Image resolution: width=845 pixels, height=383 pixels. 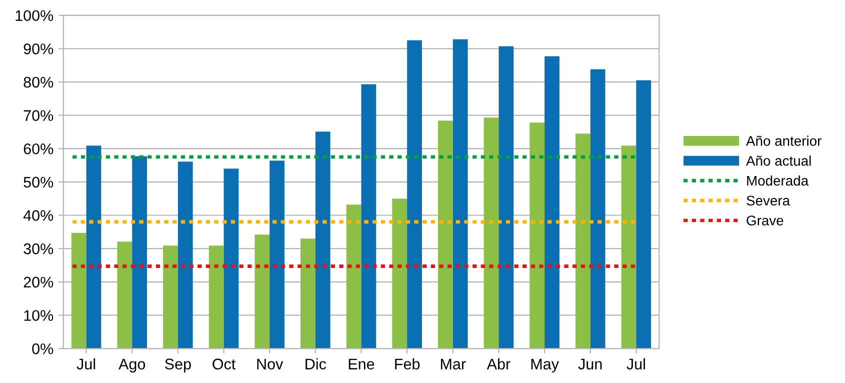 I want to click on x-tick-label: Jun, so click(x=590, y=364).